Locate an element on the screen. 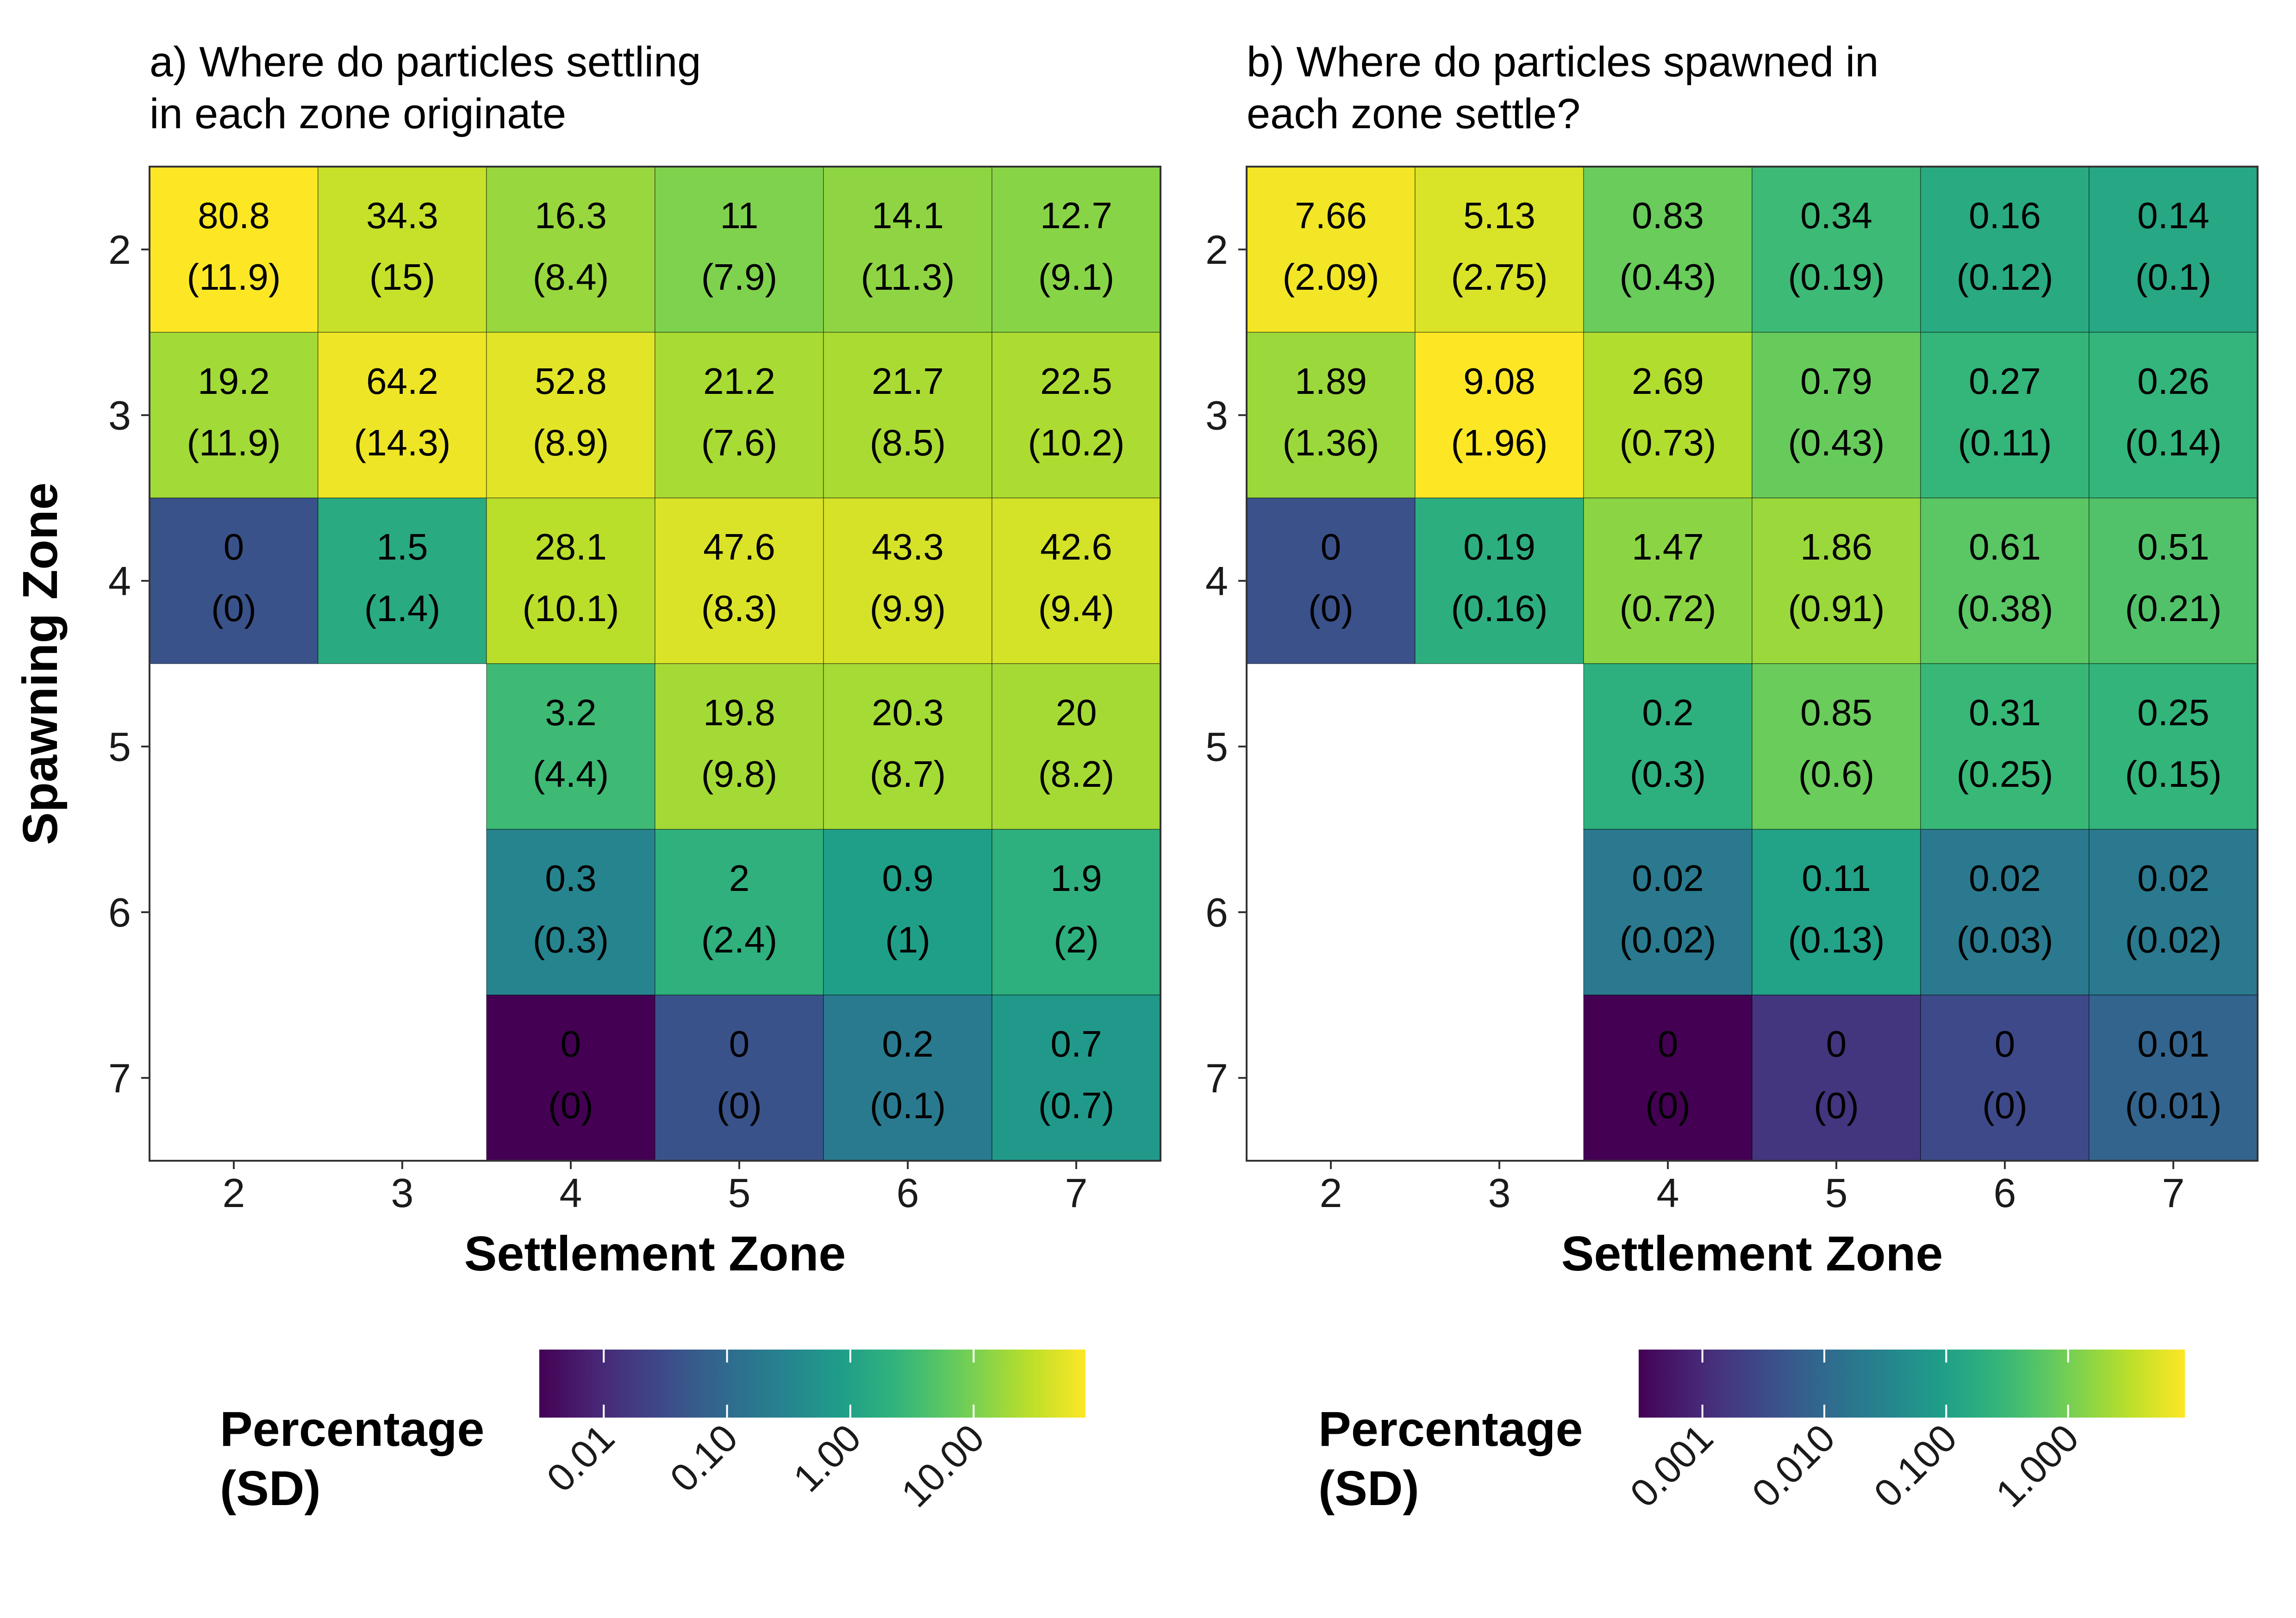  cell-value-label: 42.6 is located at coordinates (1076, 546).